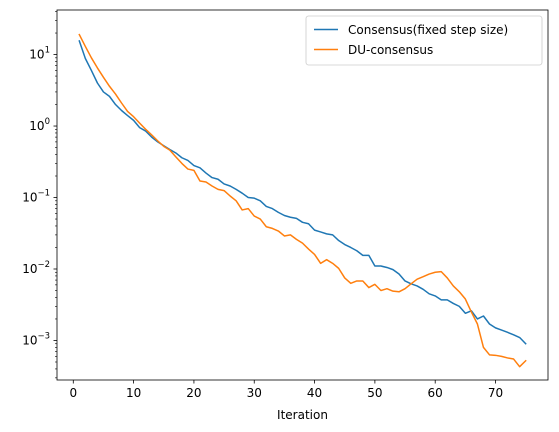  I want to click on x-tick-label: 40, so click(314, 393).